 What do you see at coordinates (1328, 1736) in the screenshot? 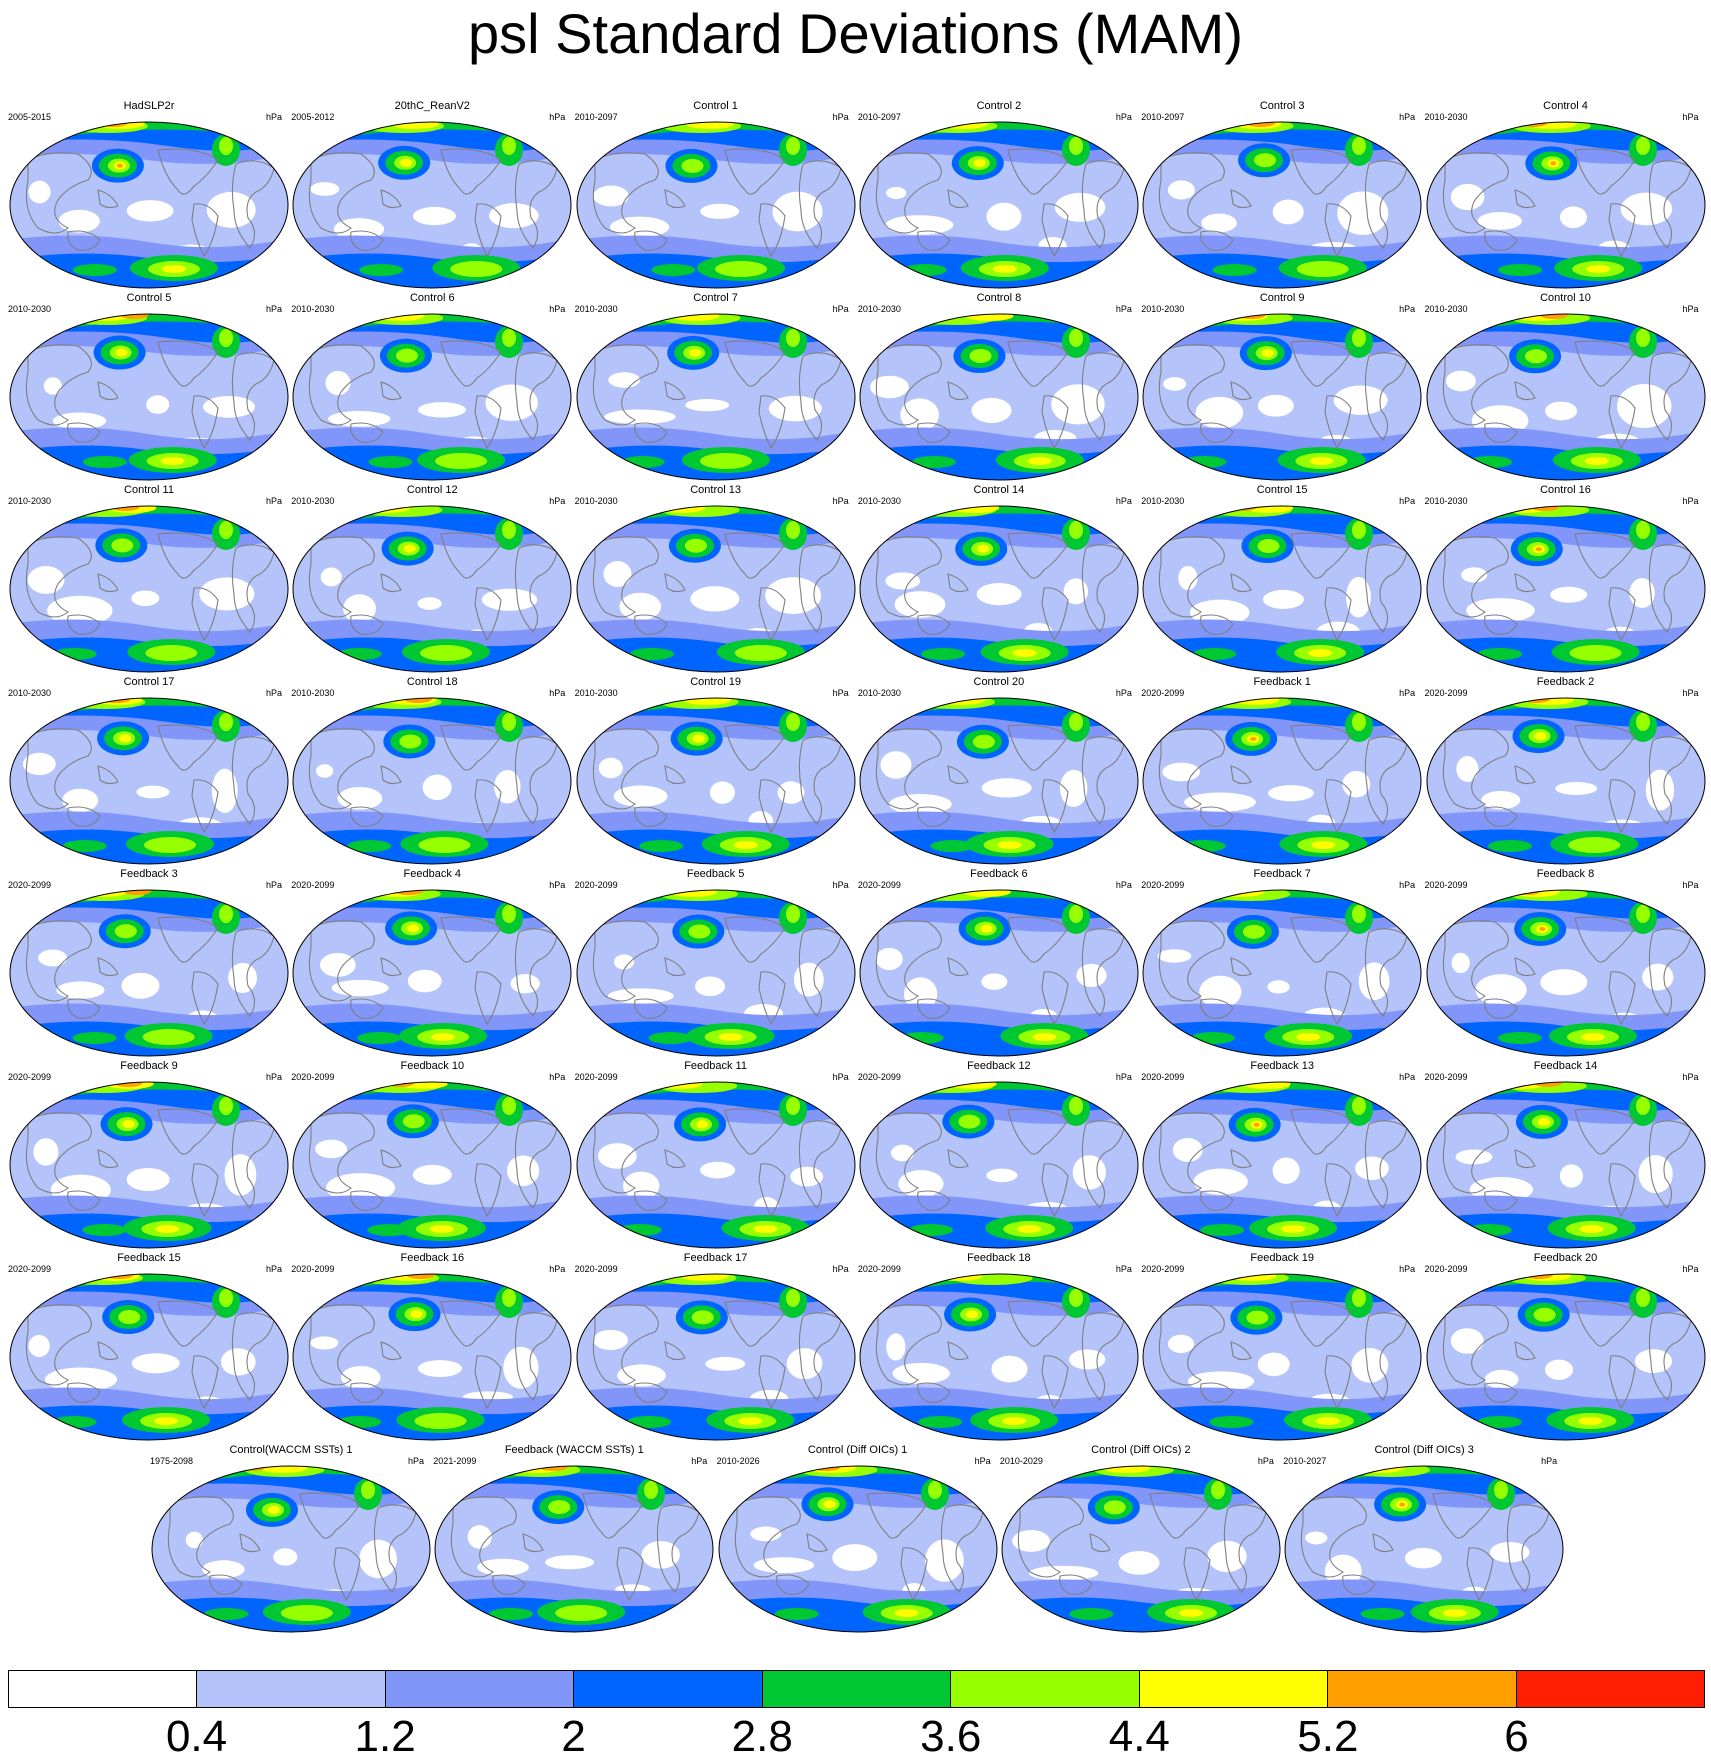
I see `colorbar-tick-label: 5.2` at bounding box center [1328, 1736].